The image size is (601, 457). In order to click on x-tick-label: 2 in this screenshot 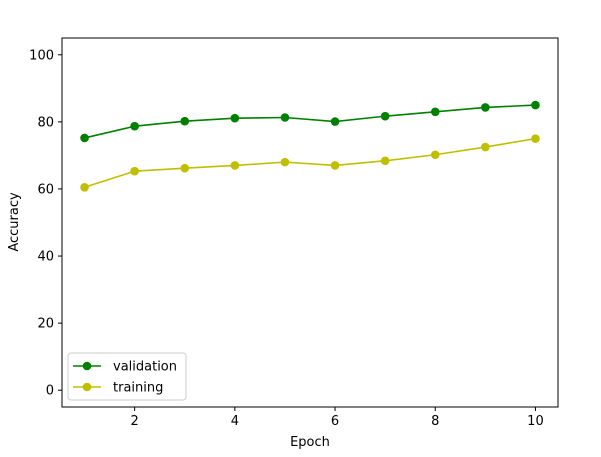, I will do `click(135, 421)`.